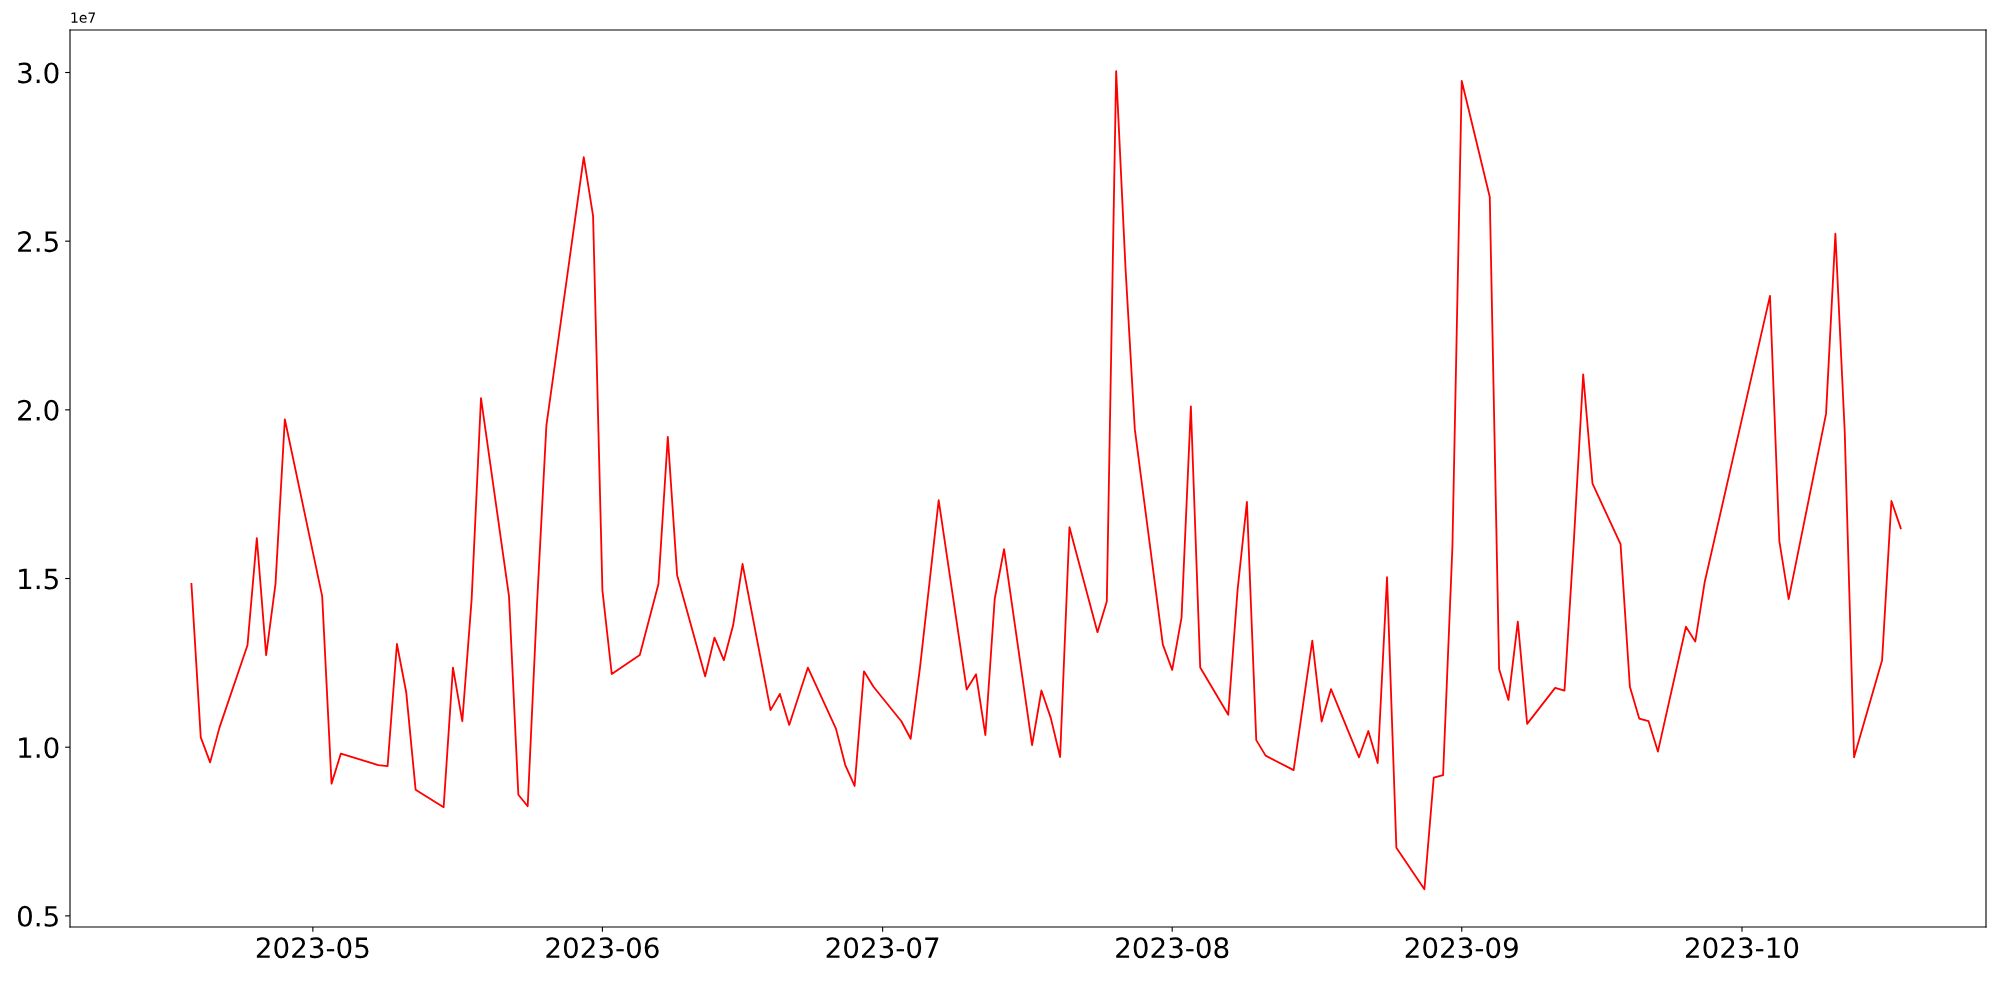  I want to click on y-tick-label: 0.5, so click(37, 916).